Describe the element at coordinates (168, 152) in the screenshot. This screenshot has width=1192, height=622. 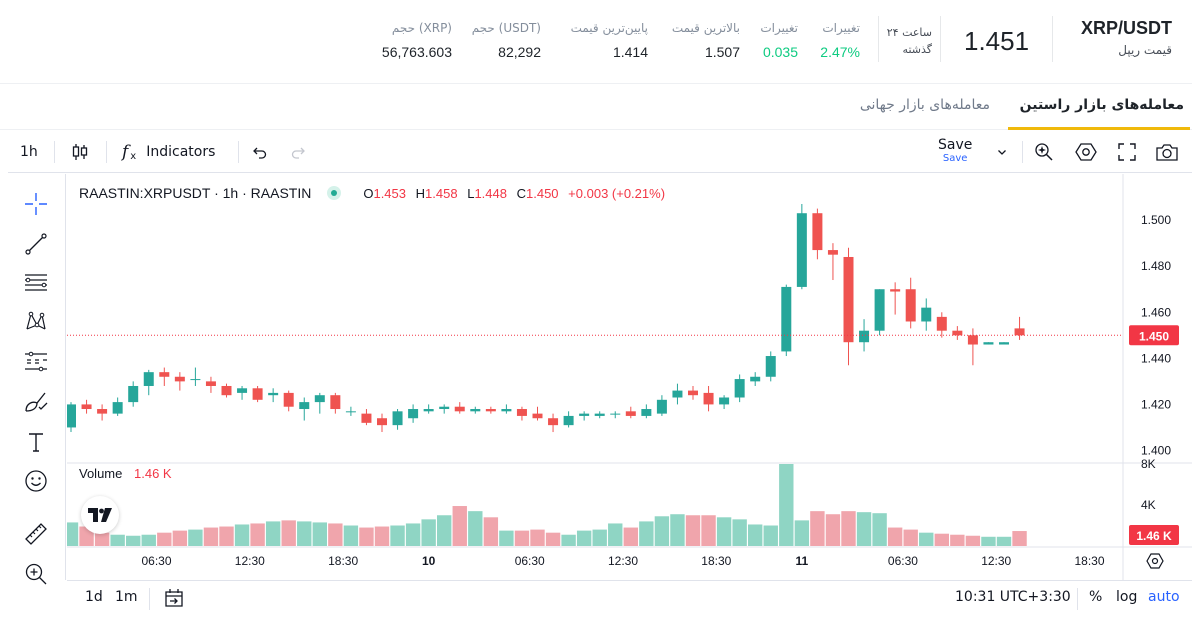
I see `indicators-button: f x Indicators` at that location.